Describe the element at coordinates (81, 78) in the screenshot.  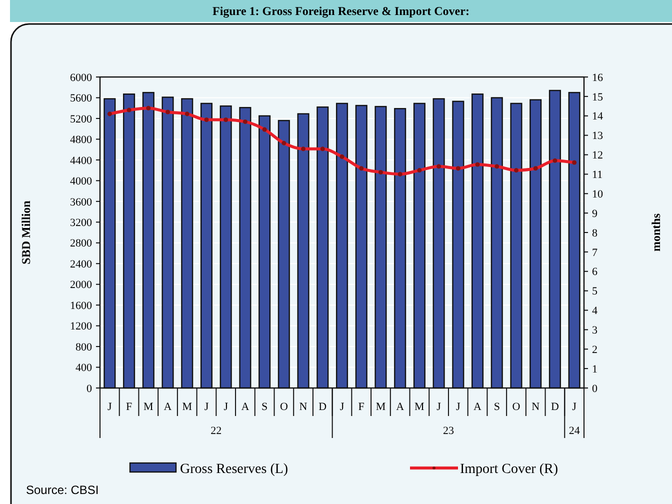
I see `y-tick-label: 6000` at that location.